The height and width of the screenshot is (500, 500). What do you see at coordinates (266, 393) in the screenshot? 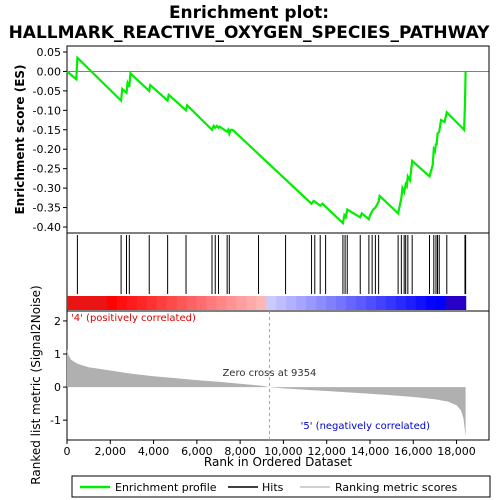
I see `ranking-metric-area` at bounding box center [266, 393].